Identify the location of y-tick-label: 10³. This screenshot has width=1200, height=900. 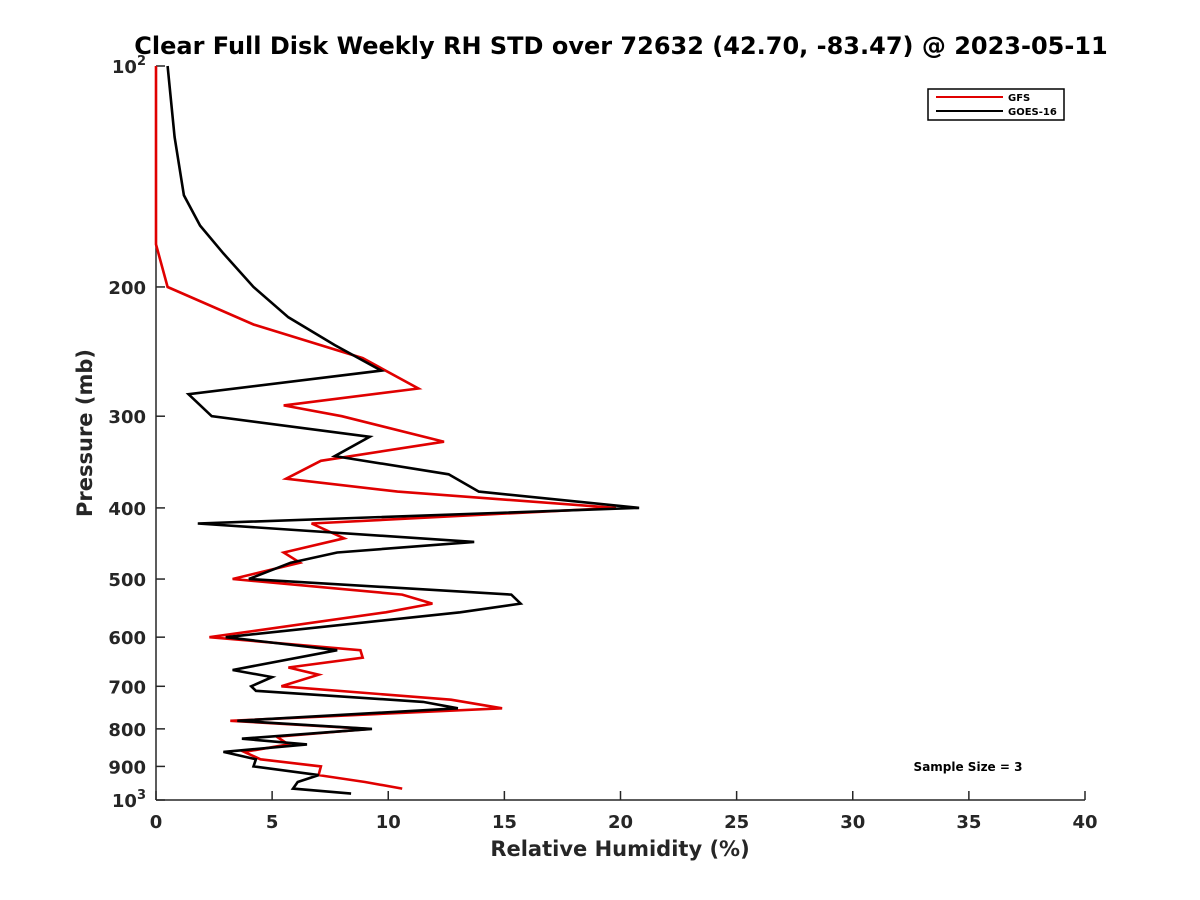
(129, 800).